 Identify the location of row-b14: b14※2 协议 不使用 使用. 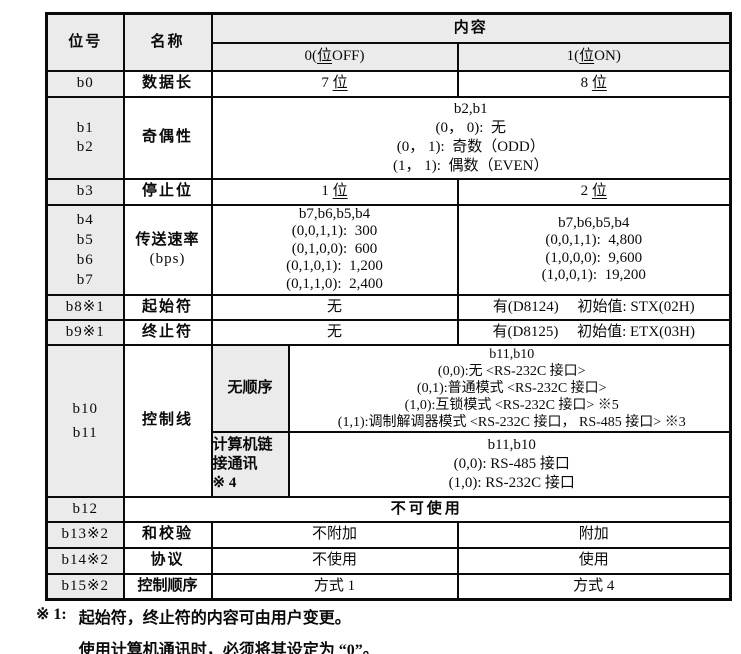
(388, 560).